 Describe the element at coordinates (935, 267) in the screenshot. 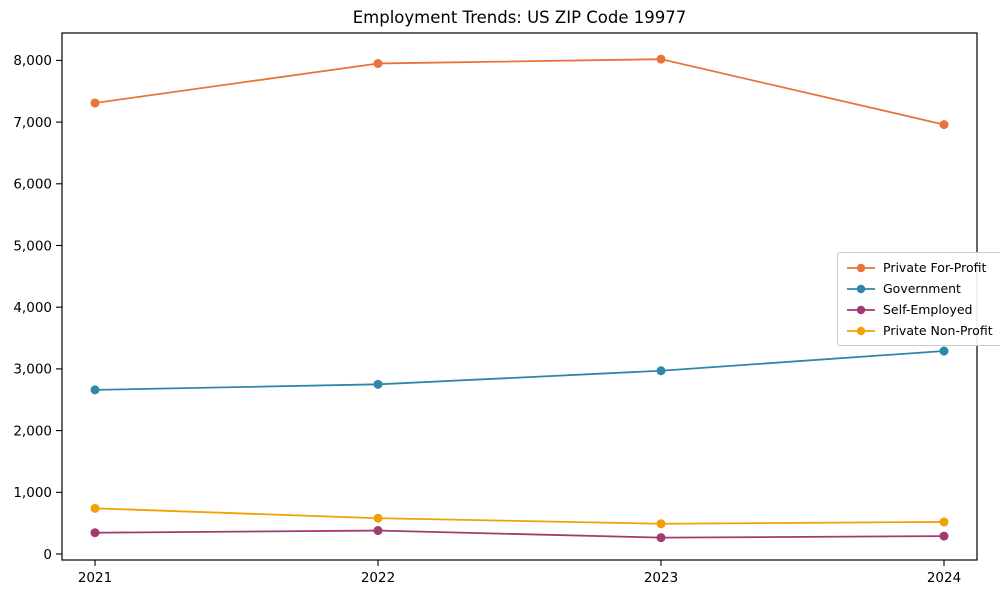

I see `legend-item-label: Private For-Profit` at that location.